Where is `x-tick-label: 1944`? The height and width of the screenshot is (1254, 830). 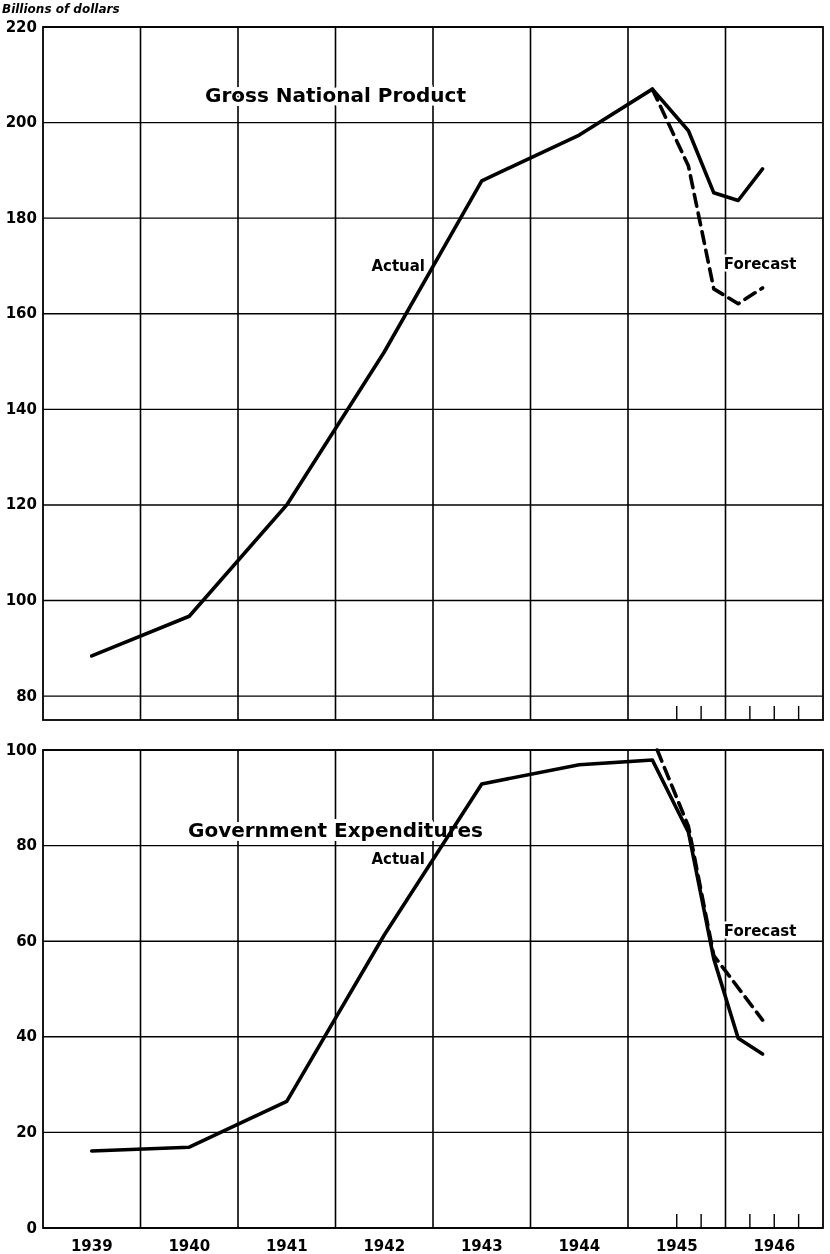 x-tick-label: 1944 is located at coordinates (579, 1245).